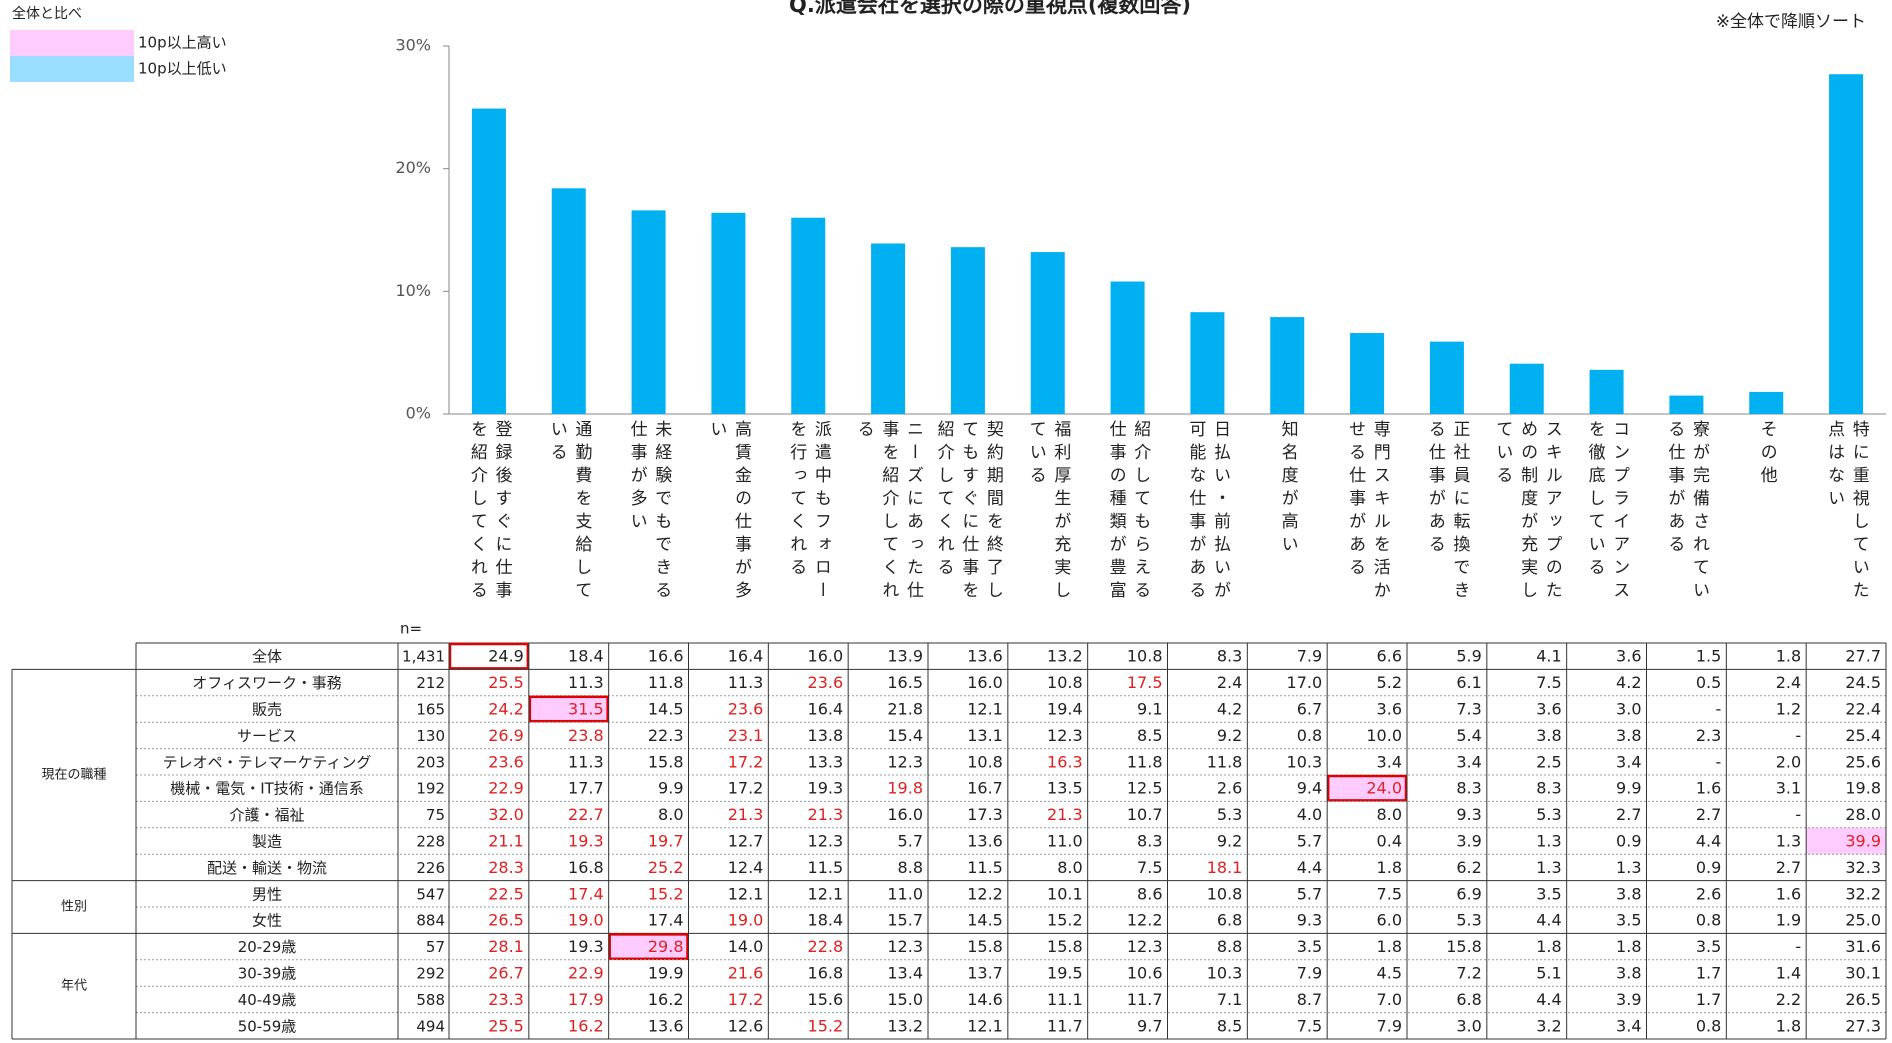 Image resolution: width=1892 pixels, height=1043 pixels. What do you see at coordinates (489, 512) in the screenshot?
I see `x-tick-label: 登録後すぐに仕事を紹介してくれる` at bounding box center [489, 512].